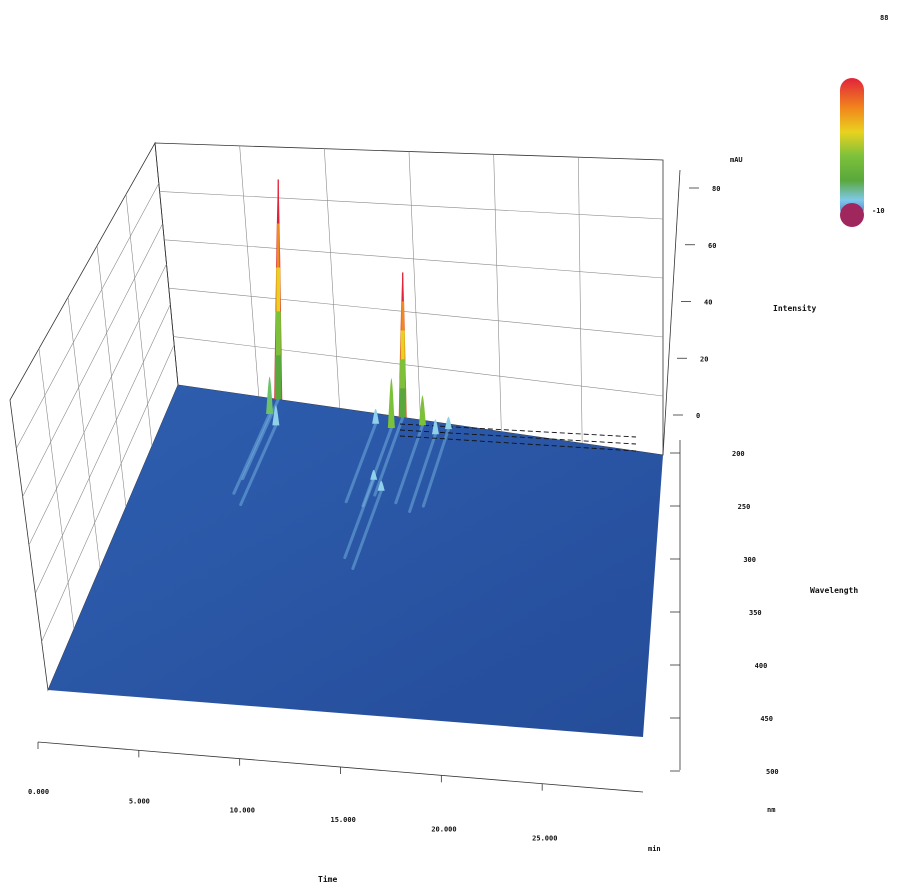 The image size is (897, 885). What do you see at coordinates (698, 416) in the screenshot?
I see `intensity-tick-label-0: 0` at bounding box center [698, 416].